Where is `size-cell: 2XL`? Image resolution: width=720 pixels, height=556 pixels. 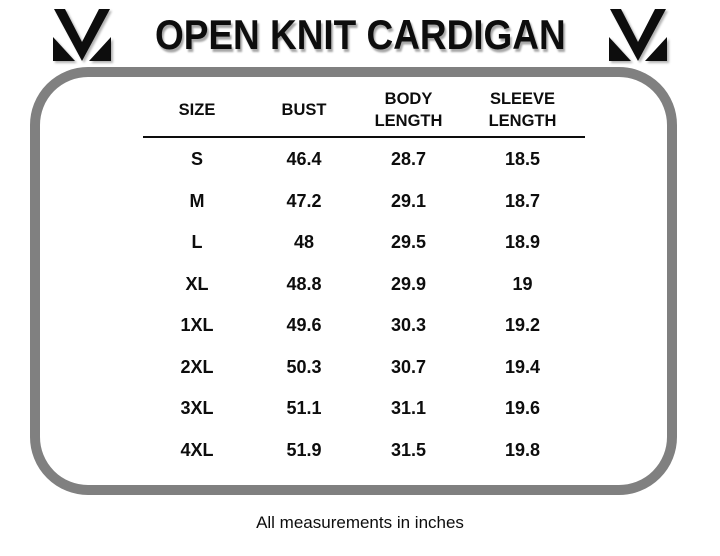 size-cell: 2XL is located at coordinates (197, 366).